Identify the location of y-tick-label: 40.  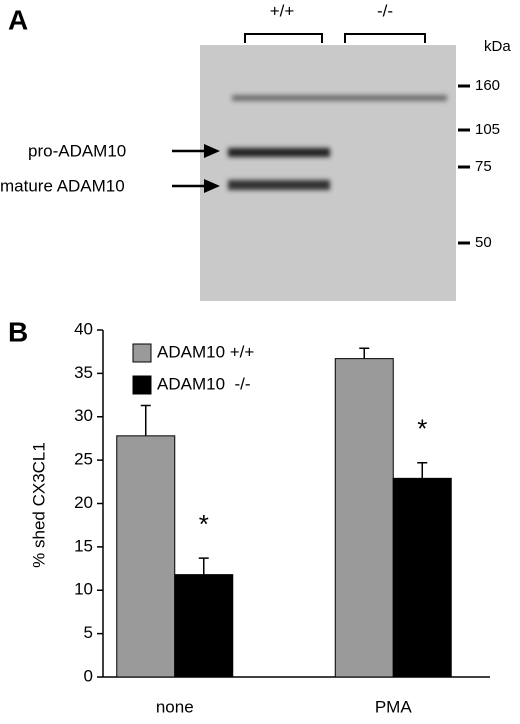
(83, 328).